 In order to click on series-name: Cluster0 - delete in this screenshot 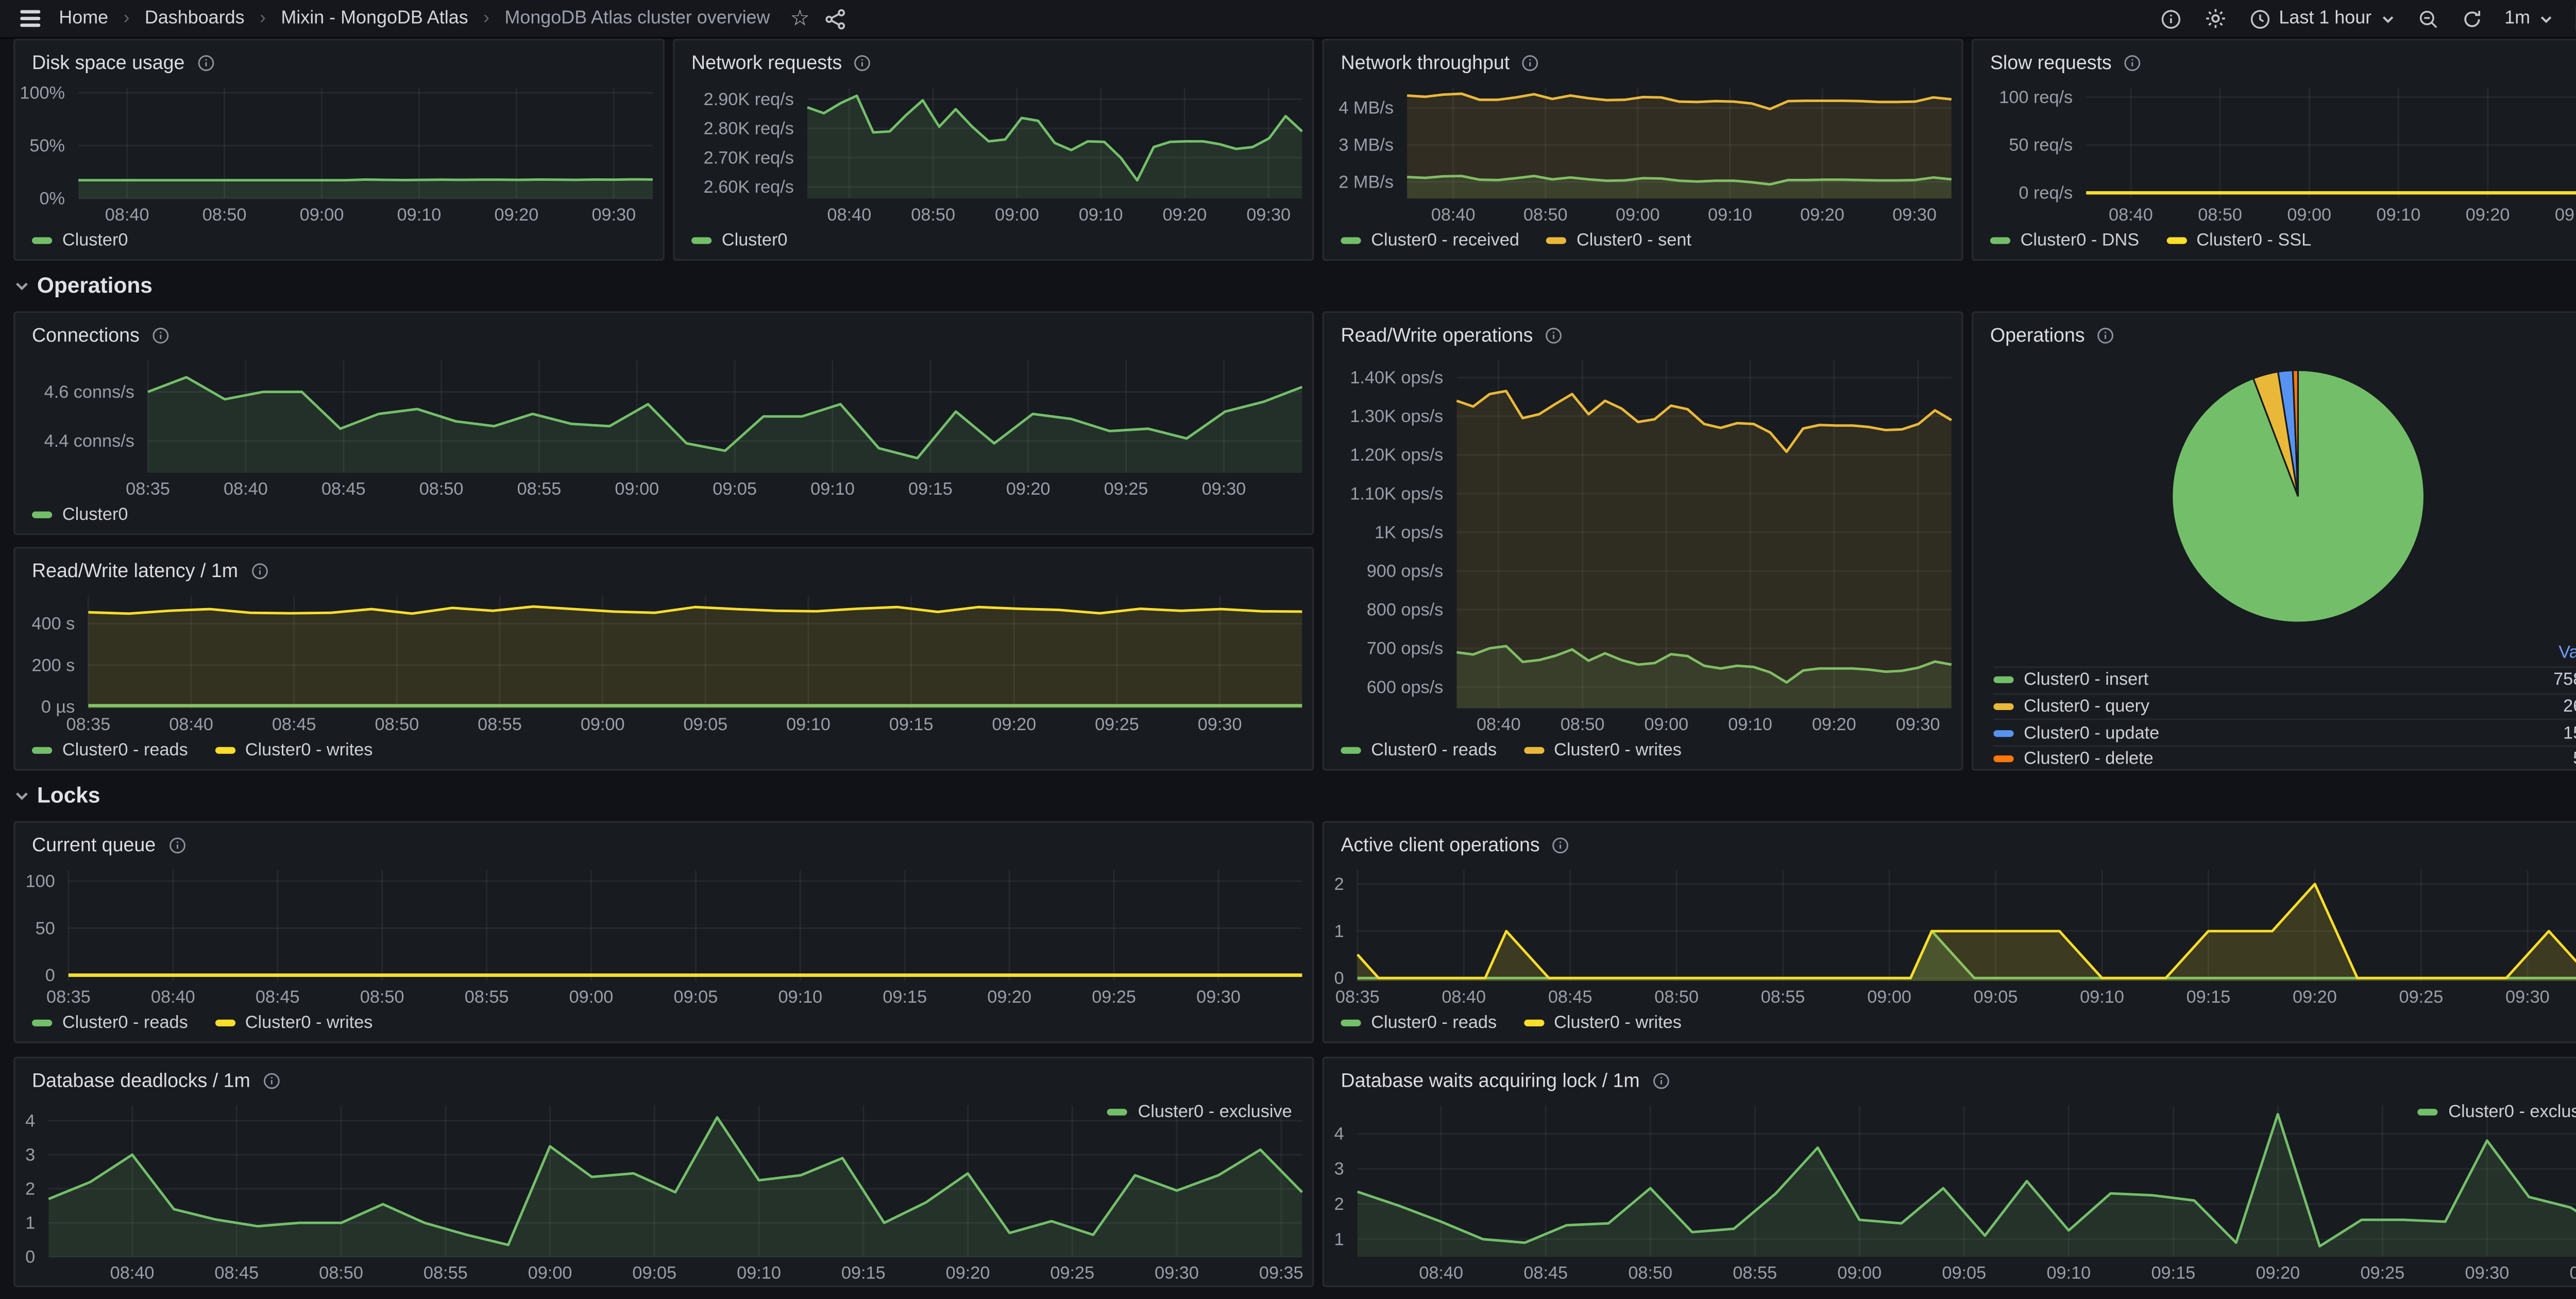, I will do `click(2089, 759)`.